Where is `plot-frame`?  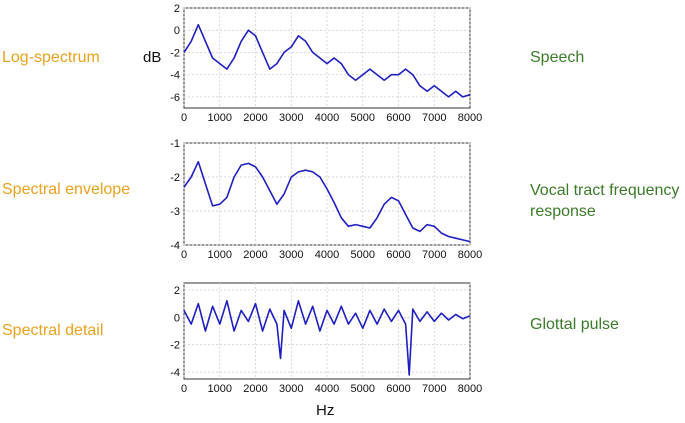 plot-frame is located at coordinates (327, 194).